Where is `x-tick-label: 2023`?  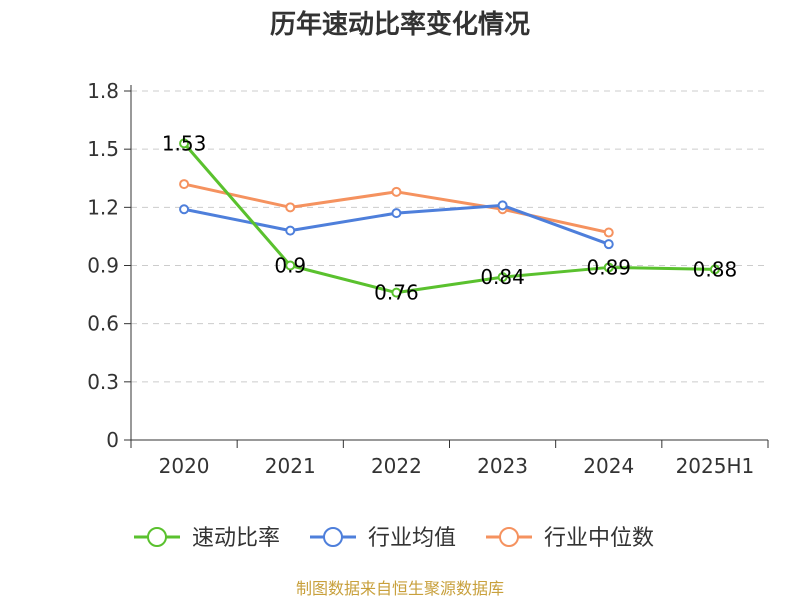 x-tick-label: 2023 is located at coordinates (502, 466).